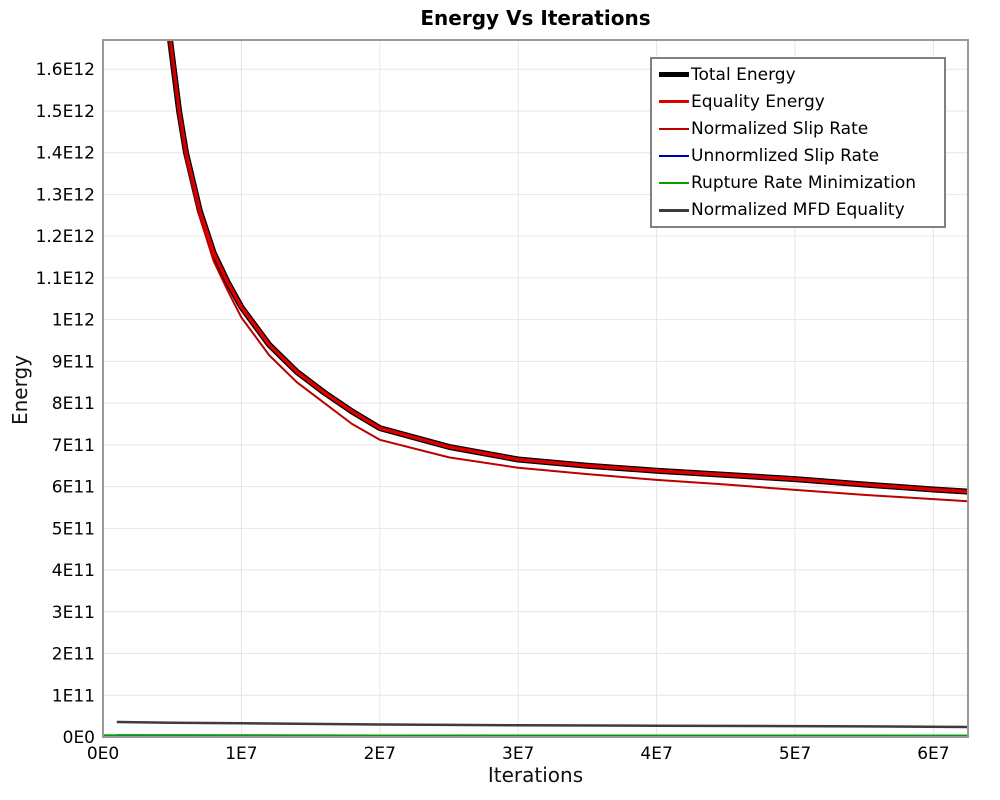 Image resolution: width=1000 pixels, height=800 pixels. I want to click on legend-item: Equality Energy, so click(798, 102).